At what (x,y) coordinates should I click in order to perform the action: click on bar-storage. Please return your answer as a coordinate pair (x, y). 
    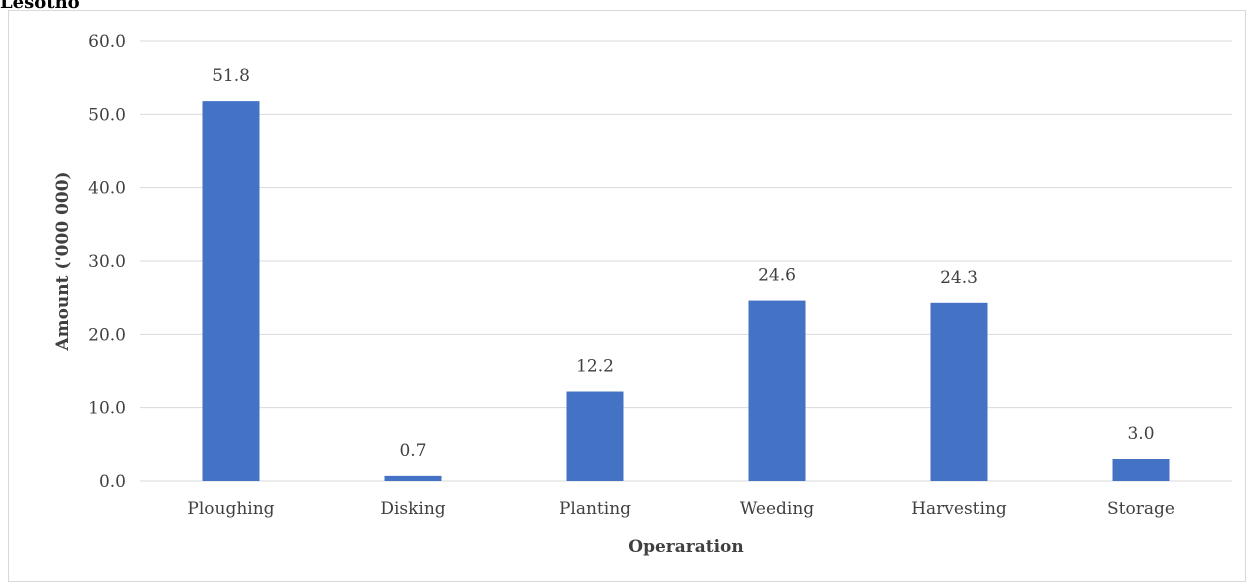
    Looking at the image, I should click on (1141, 470).